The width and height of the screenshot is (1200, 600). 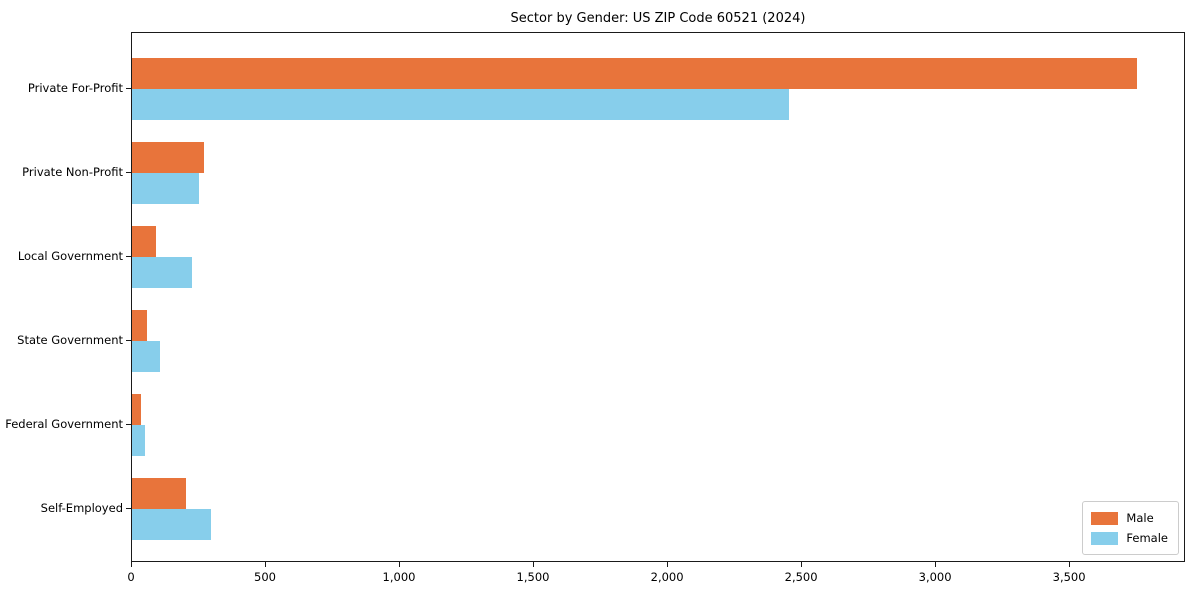 What do you see at coordinates (75, 88) in the screenshot?
I see `y-axis-label: Private For-Profit` at bounding box center [75, 88].